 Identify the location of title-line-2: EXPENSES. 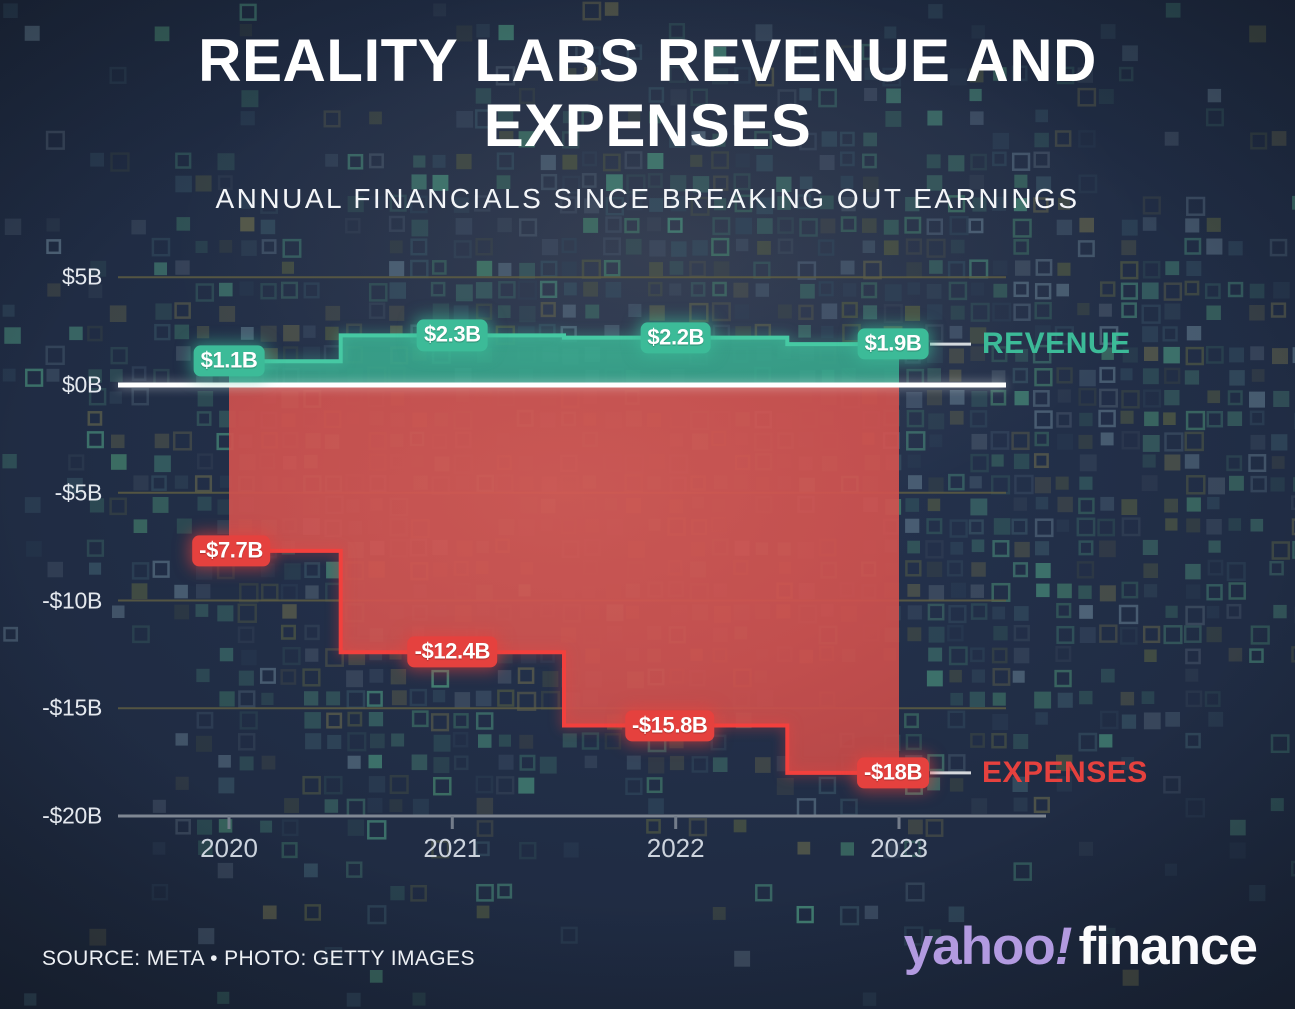
(647, 126).